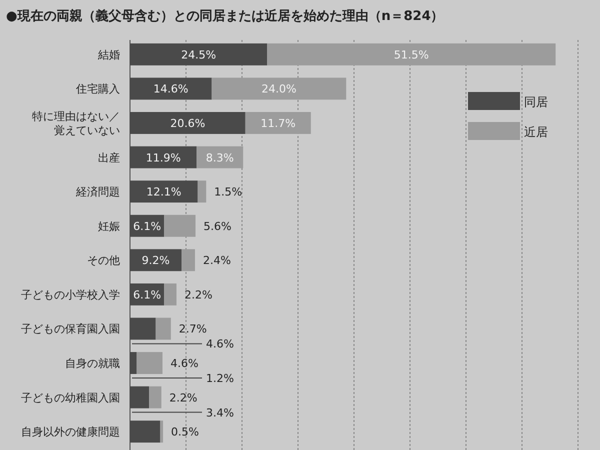 The width and height of the screenshot is (600, 450). What do you see at coordinates (70, 397) in the screenshot?
I see `y-tick-label: 子どもの幼稚園入園` at bounding box center [70, 397].